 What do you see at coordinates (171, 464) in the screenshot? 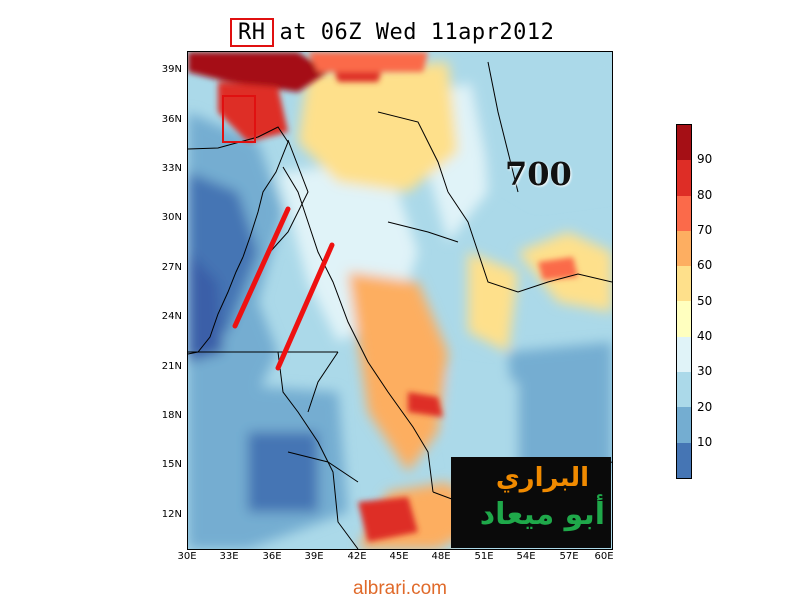
I see `lat-tick-15n: 15N` at bounding box center [171, 464].